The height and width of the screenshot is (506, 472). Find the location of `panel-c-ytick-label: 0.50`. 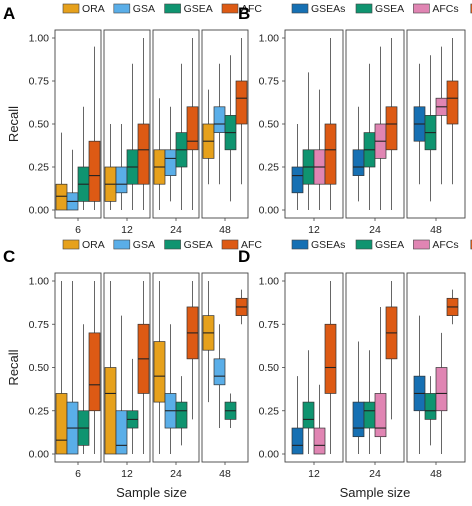

panel-c-ytick-label: 0.50 is located at coordinates (39, 368).